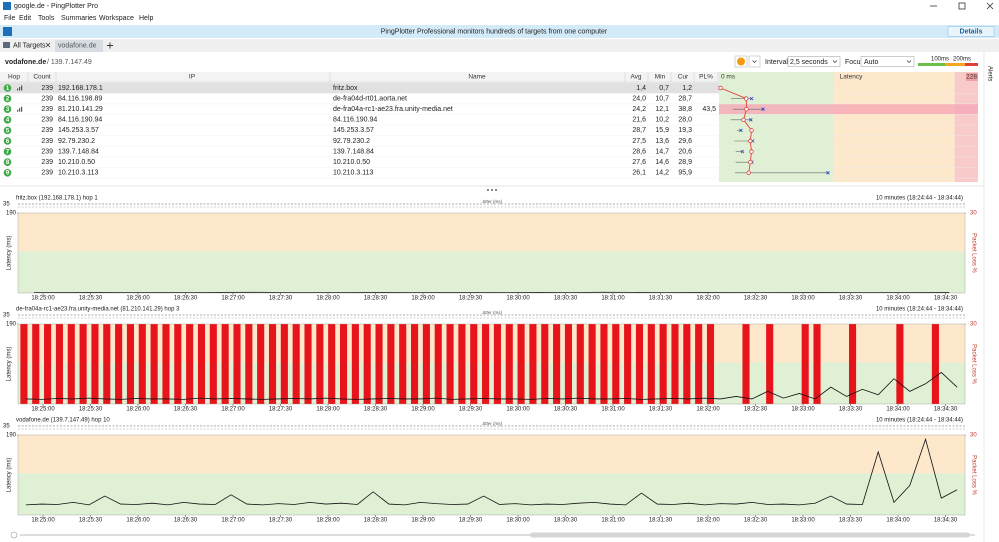  Describe the element at coordinates (898, 410) in the screenshot. I see `x-tick-label: 18:34:00` at that location.